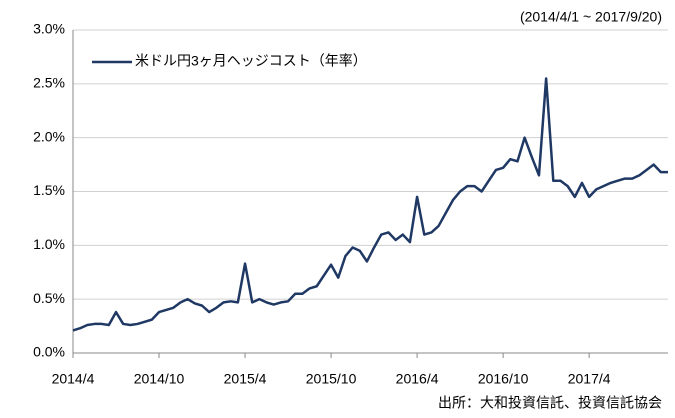  What do you see at coordinates (49, 298) in the screenshot?
I see `y-tick-label: 0.5%` at bounding box center [49, 298].